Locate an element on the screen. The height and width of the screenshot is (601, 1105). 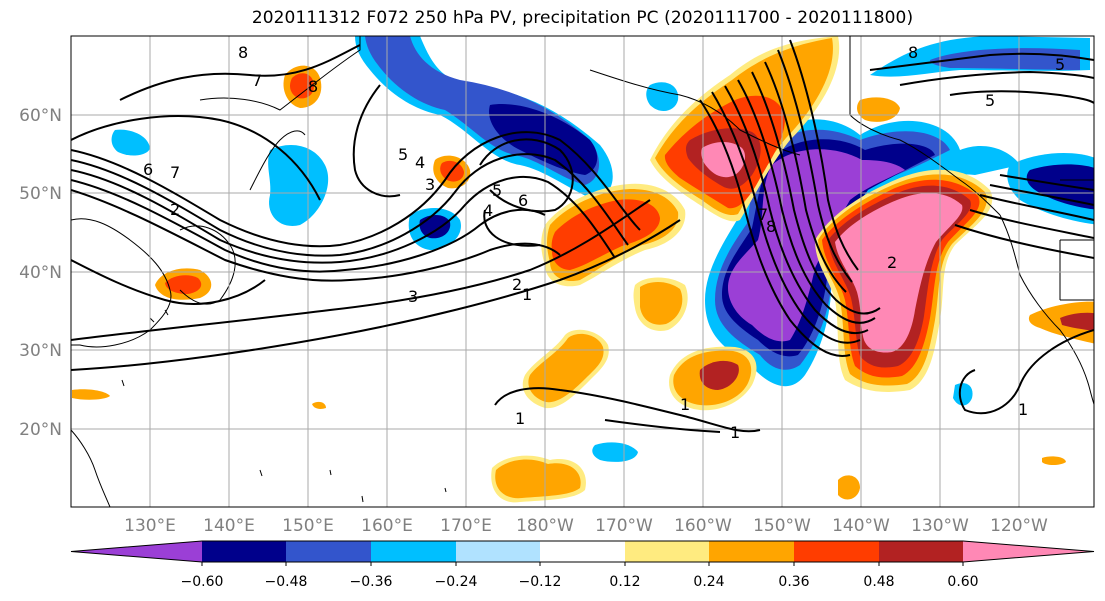
colorbar-tick-label: 0.60 is located at coordinates (962, 582).